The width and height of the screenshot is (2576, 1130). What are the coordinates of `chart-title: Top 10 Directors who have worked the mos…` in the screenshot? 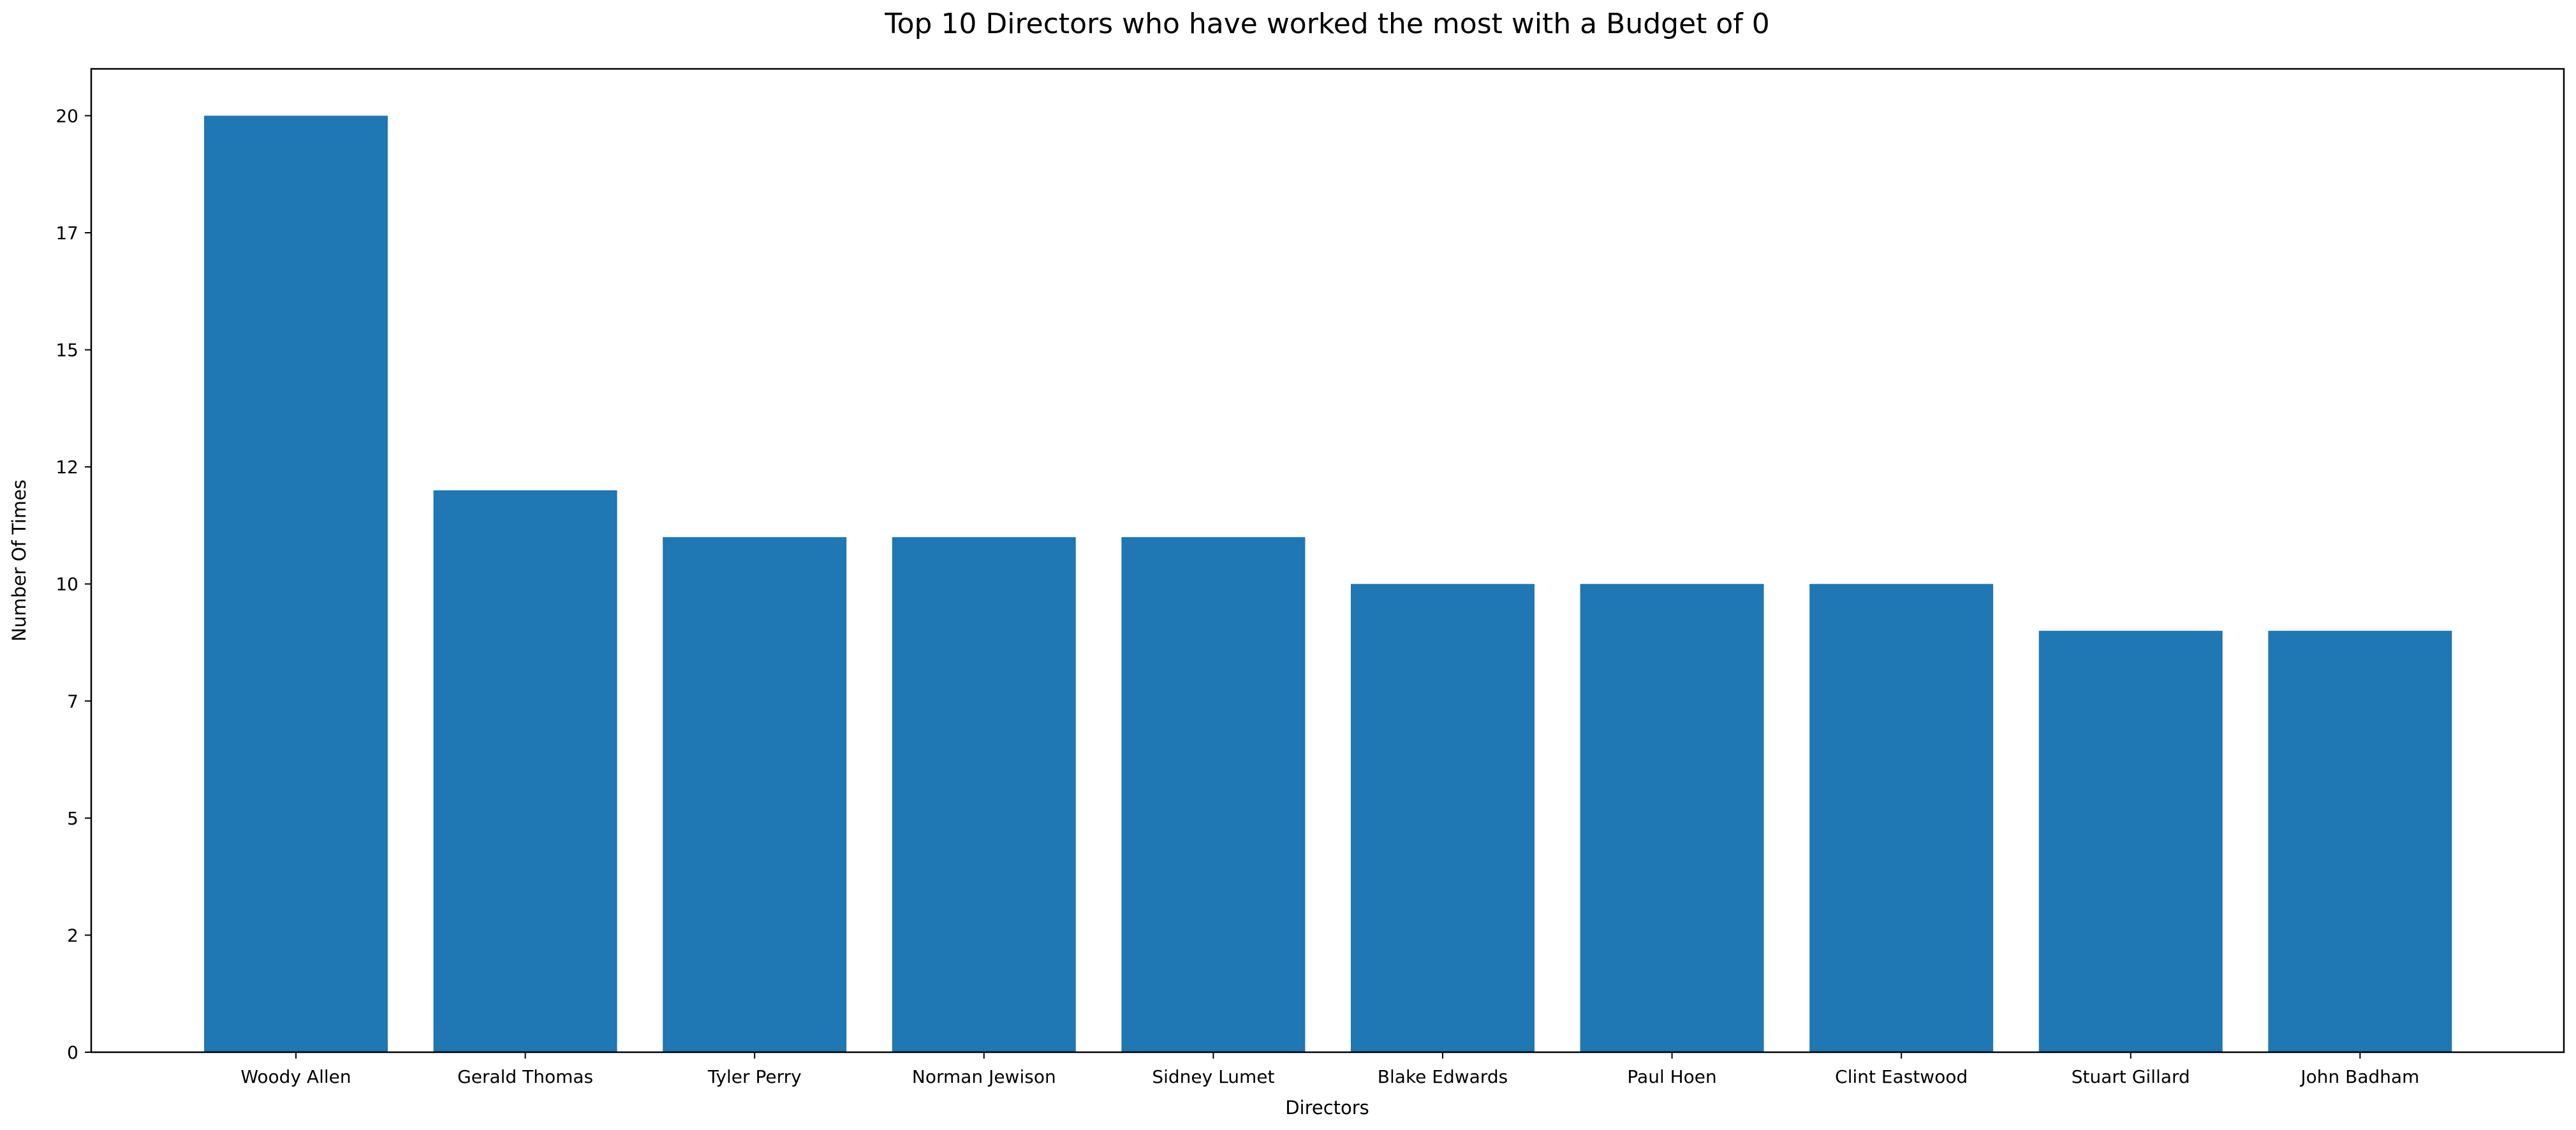 It's located at (1327, 24).